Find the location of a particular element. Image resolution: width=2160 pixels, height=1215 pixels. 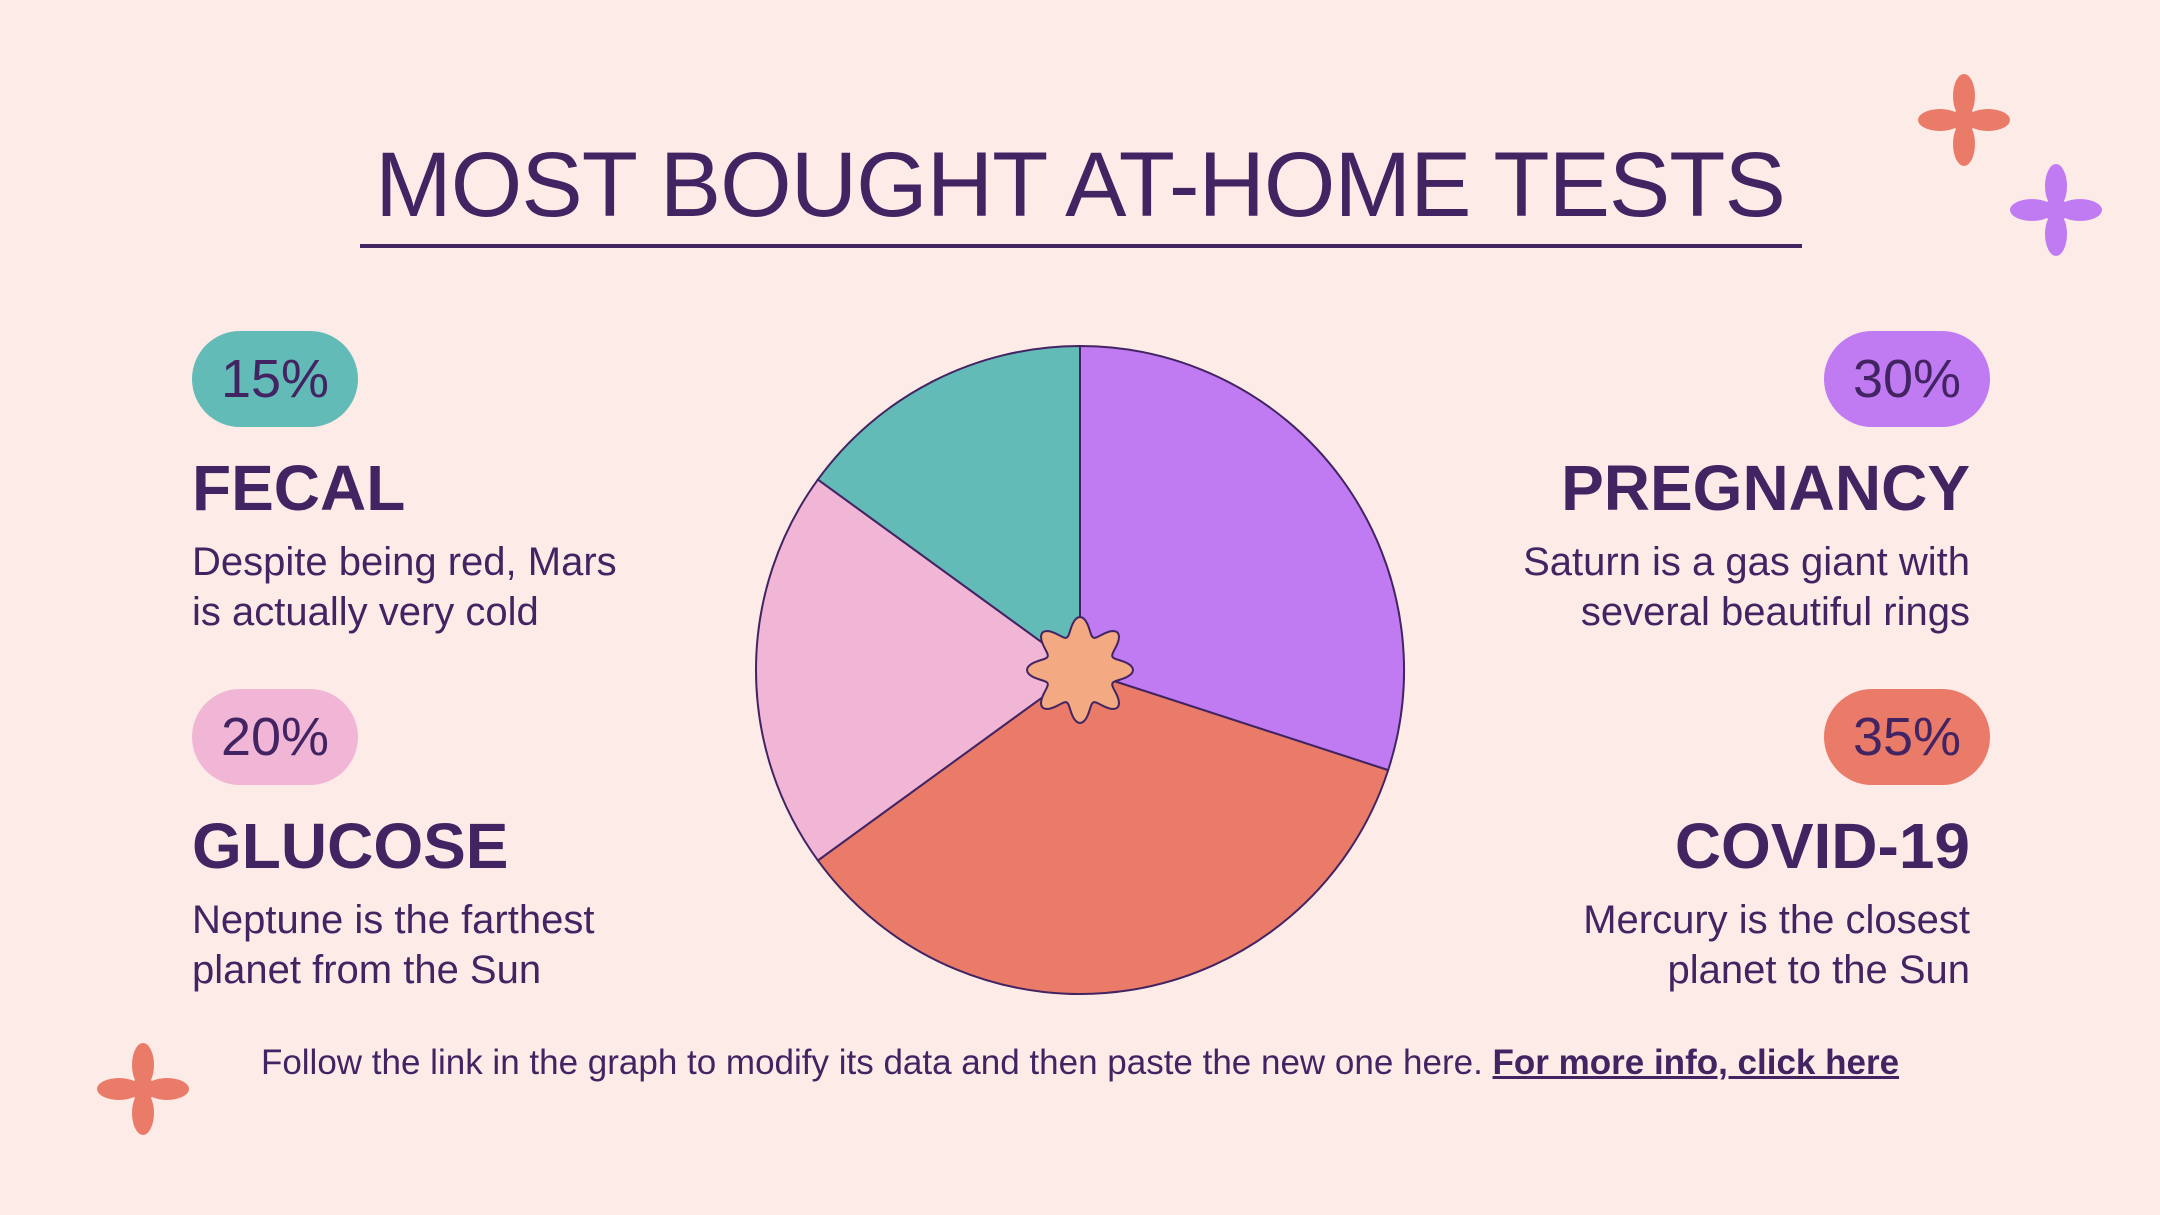

title-underline is located at coordinates (1081, 246).